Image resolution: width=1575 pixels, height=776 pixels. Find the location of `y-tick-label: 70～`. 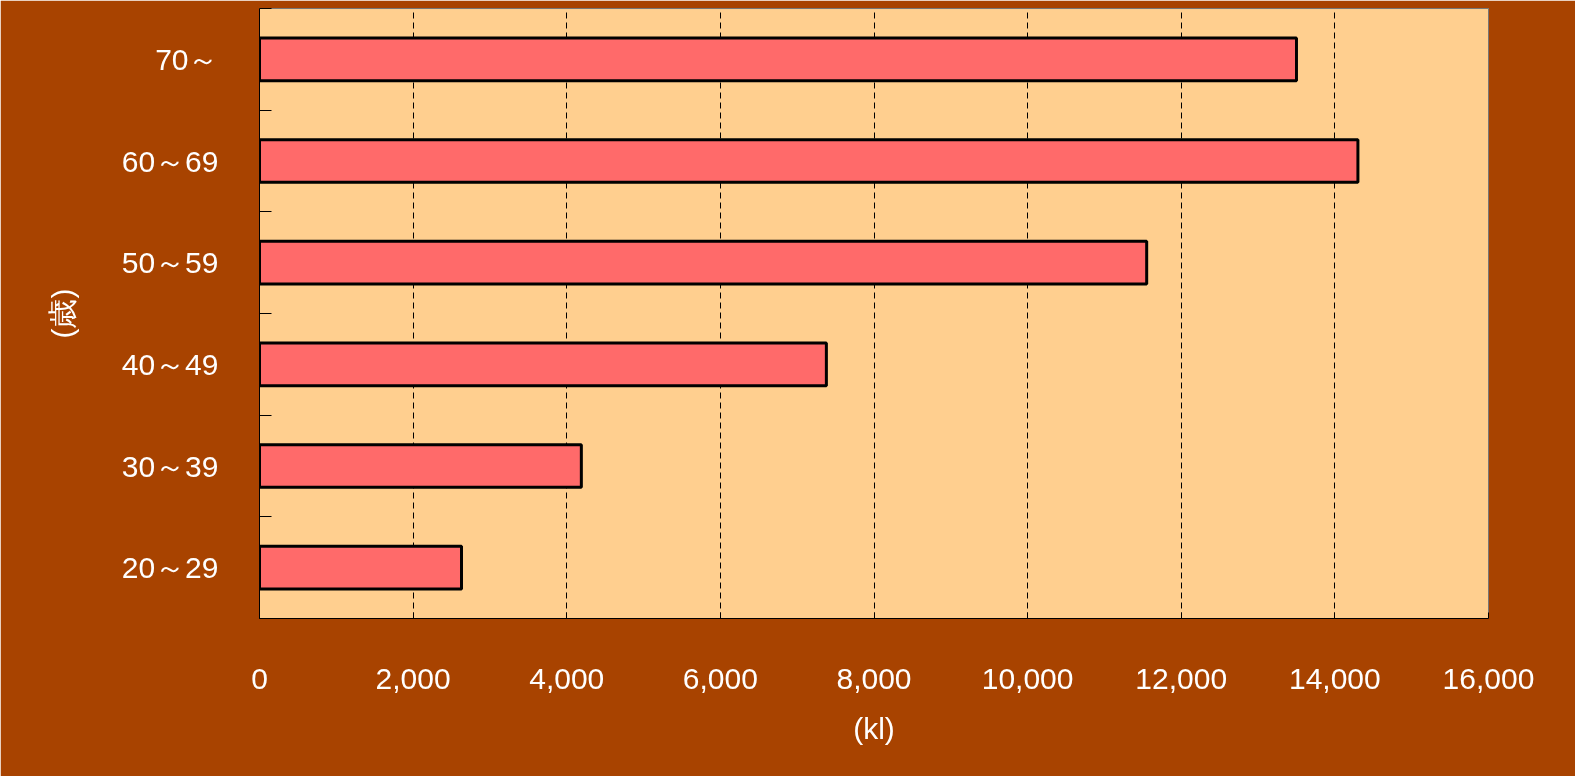

y-tick-label: 70～ is located at coordinates (187, 59).